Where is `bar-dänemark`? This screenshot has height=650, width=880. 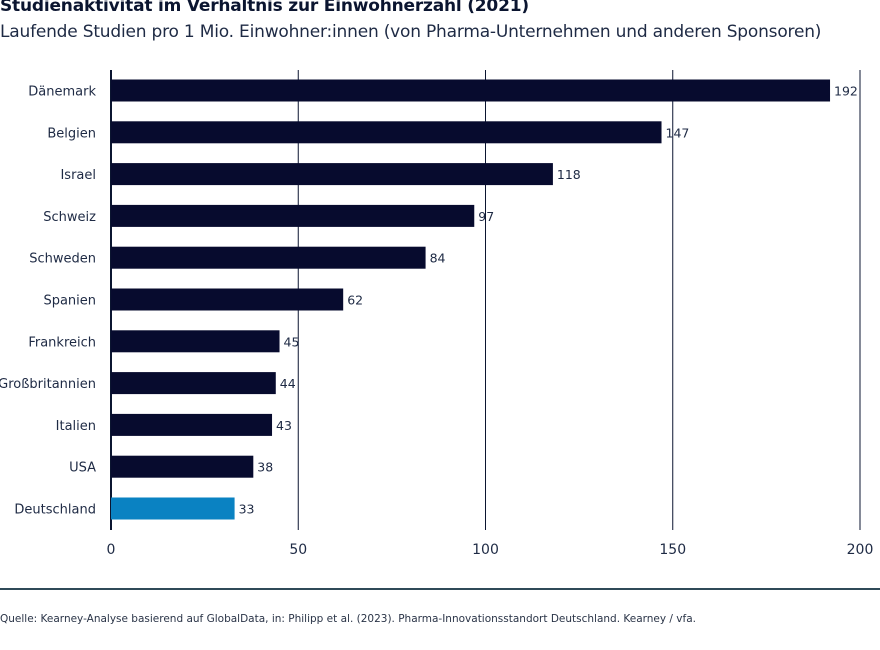 bar-dänemark is located at coordinates (471, 90).